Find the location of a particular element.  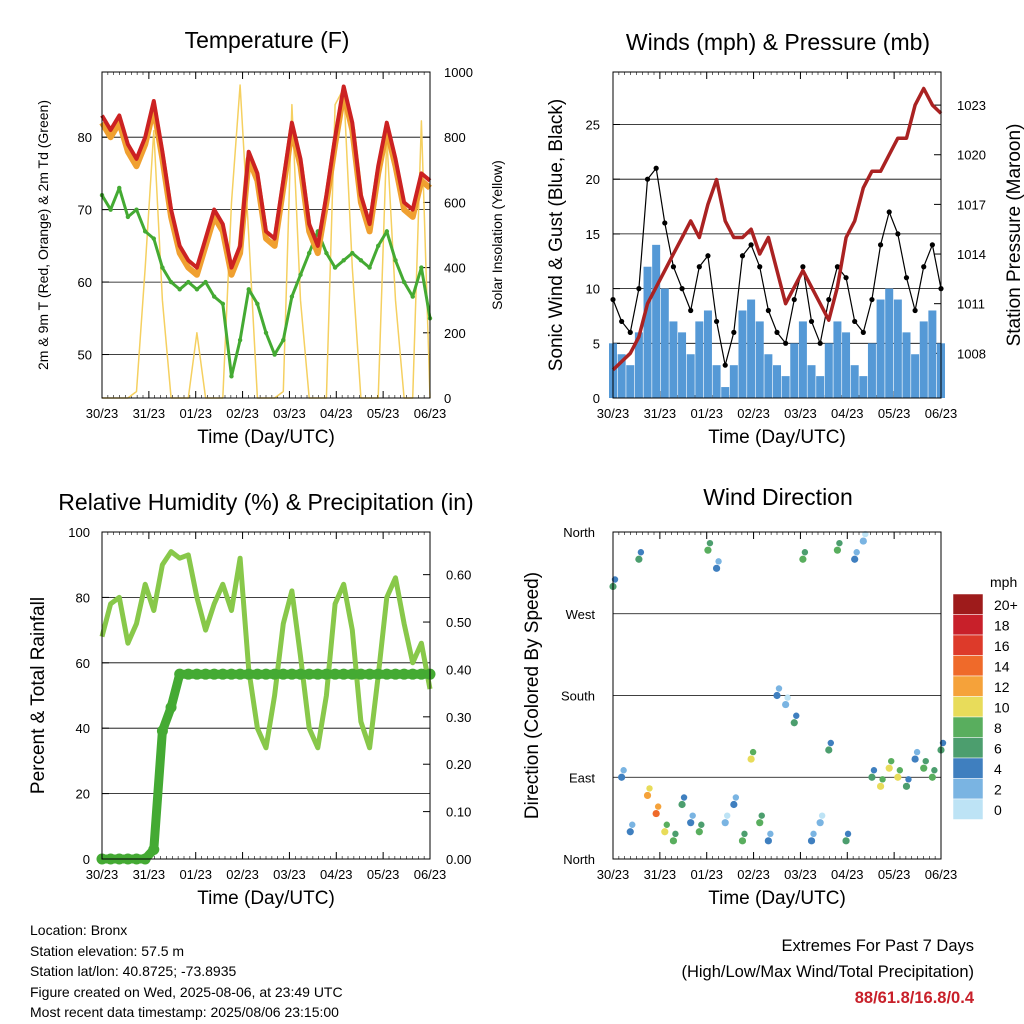

chart-title: Wind Direction is located at coordinates (778, 497).